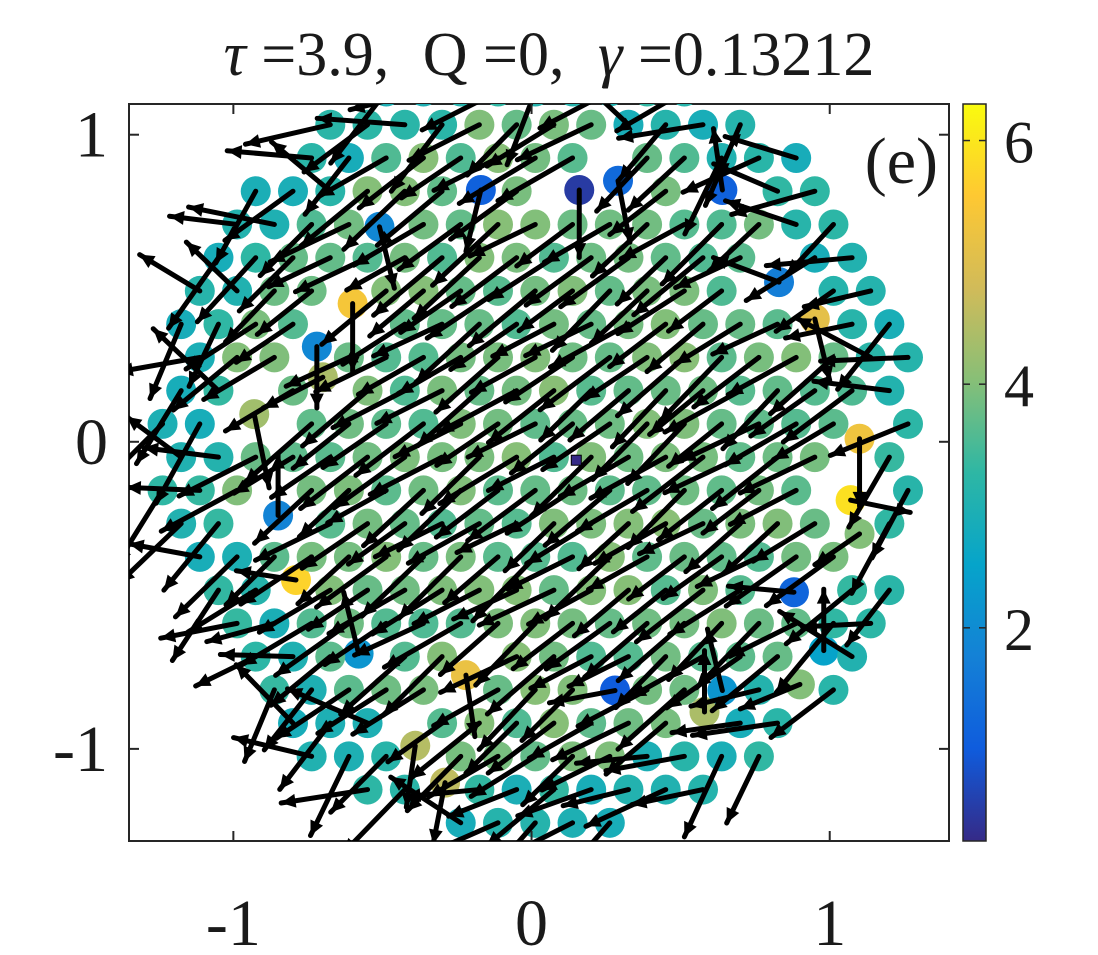 Image resolution: width=1098 pixels, height=955 pixels. What do you see at coordinates (756, 55) in the screenshot?
I see `title-gamma-value: =0.13212` at bounding box center [756, 55].